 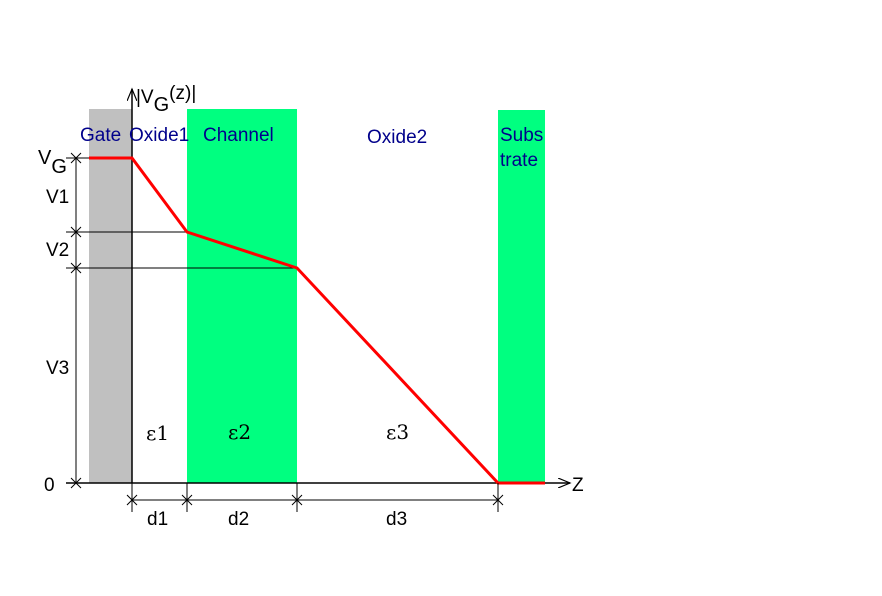 What do you see at coordinates (110, 296) in the screenshot?
I see `gate-region` at bounding box center [110, 296].